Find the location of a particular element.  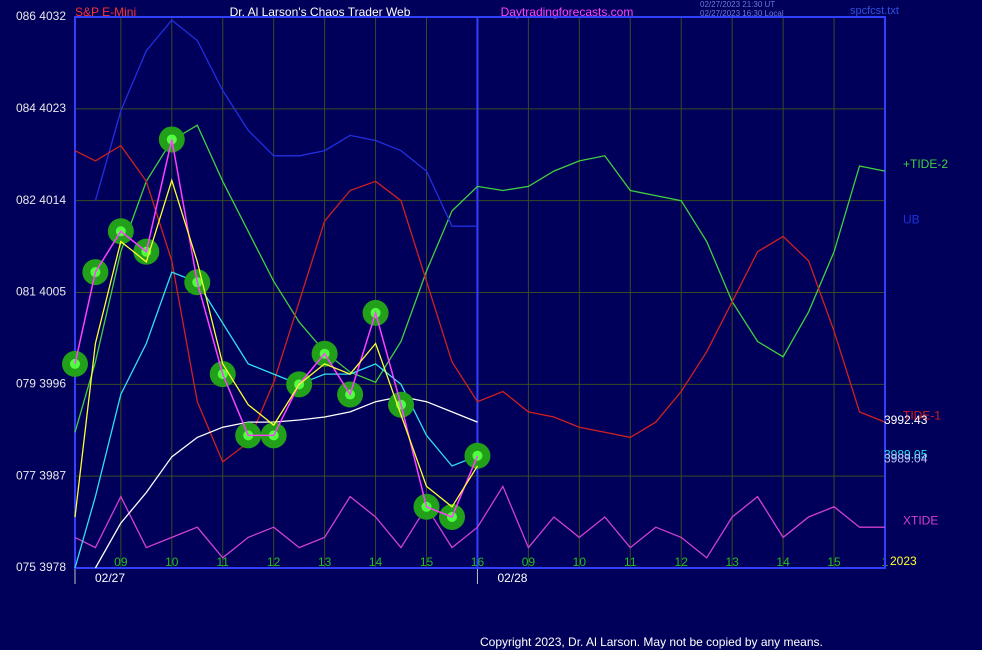

timestamp: 02/27/2023 21:30 UT is located at coordinates (737, 4).